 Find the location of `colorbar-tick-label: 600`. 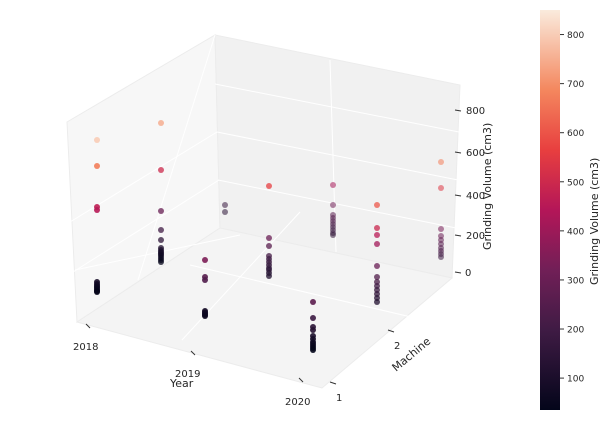

colorbar-tick-label: 600 is located at coordinates (575, 134).